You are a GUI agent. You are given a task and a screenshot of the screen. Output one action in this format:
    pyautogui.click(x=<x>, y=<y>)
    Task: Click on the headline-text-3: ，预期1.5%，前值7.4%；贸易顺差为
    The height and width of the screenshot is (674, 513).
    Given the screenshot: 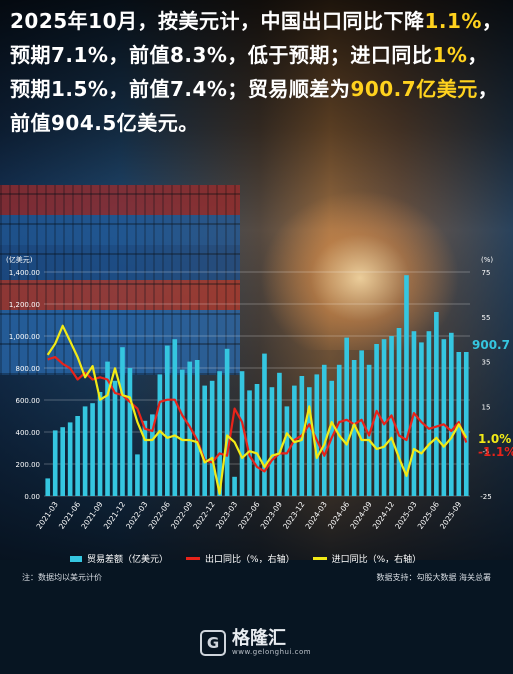 What is the action you would take?
    pyautogui.click(x=249, y=72)
    